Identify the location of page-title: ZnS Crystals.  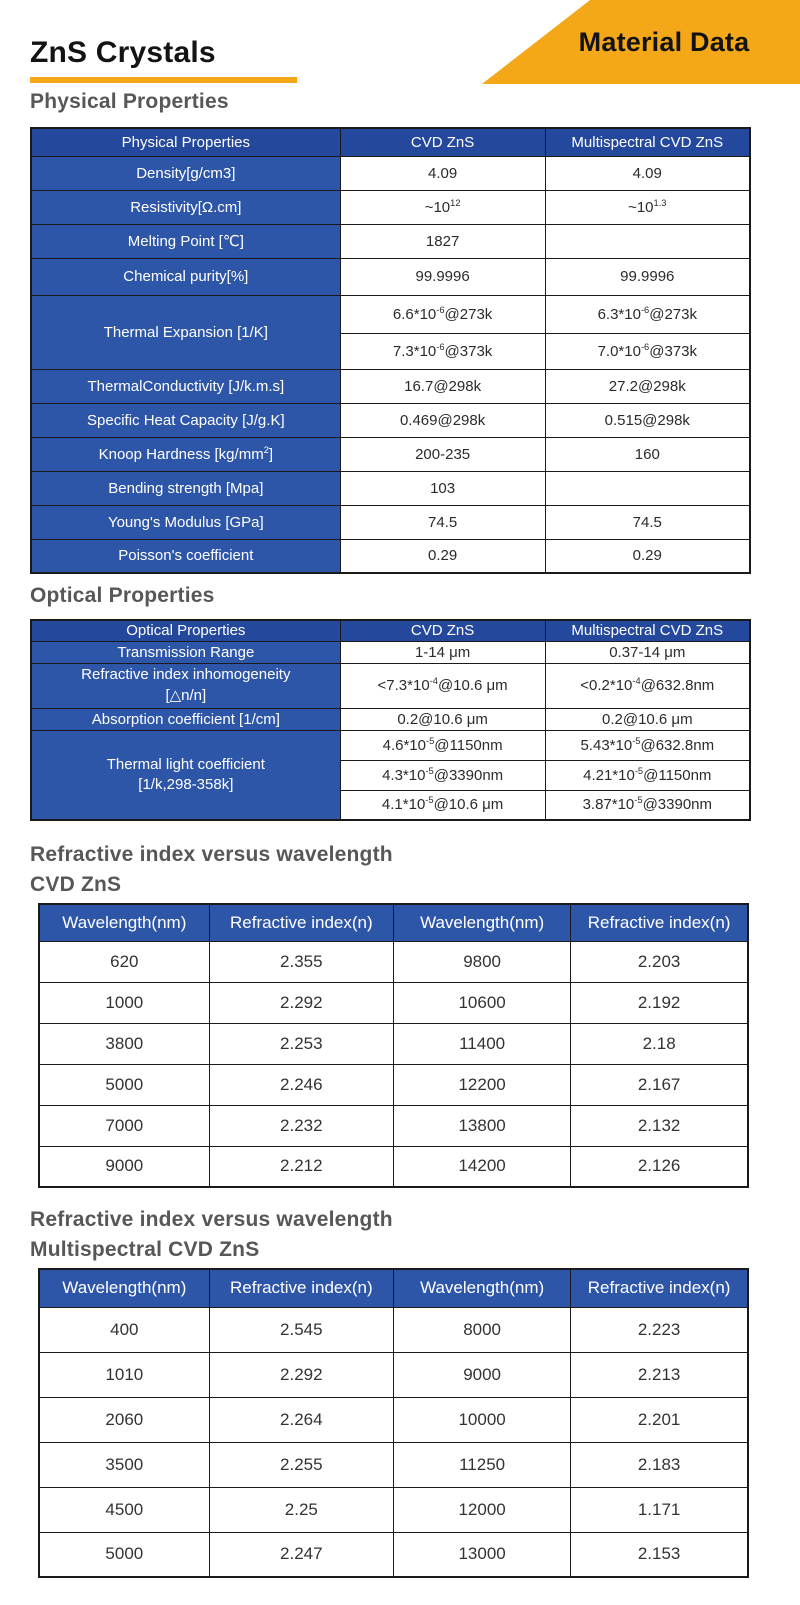
(123, 52).